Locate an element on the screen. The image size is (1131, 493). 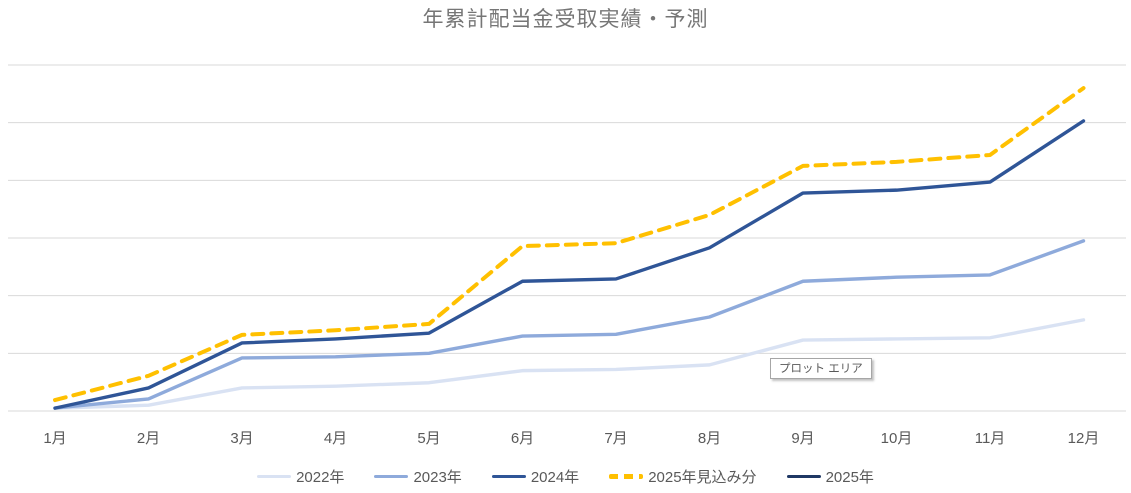
x-axis-label-6: 6月 is located at coordinates (522, 438).